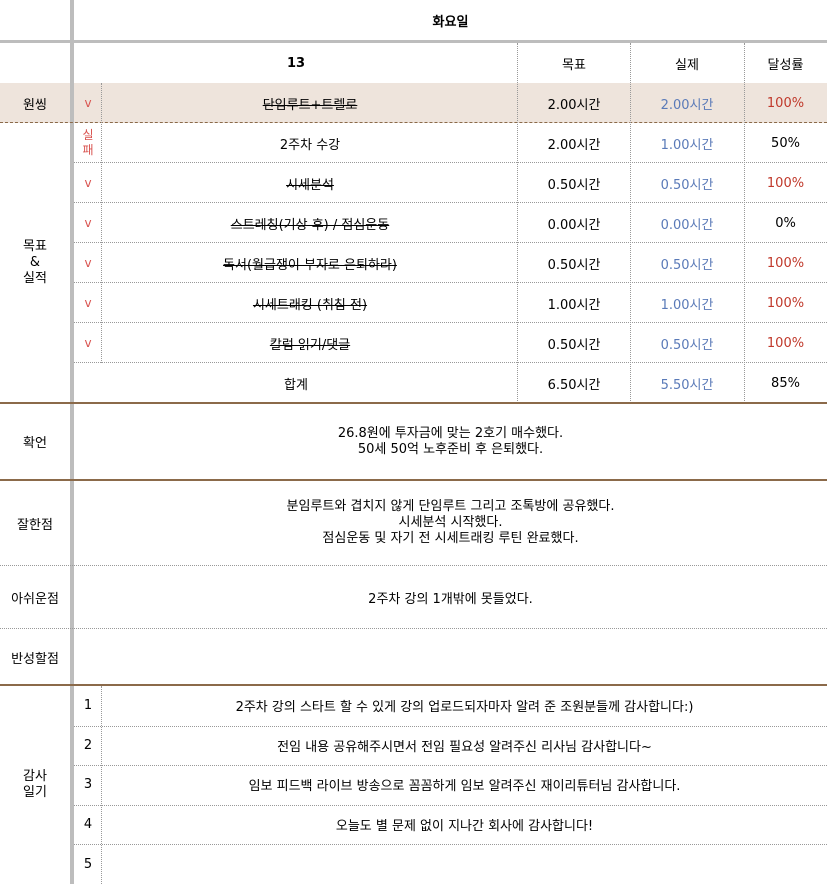 The height and width of the screenshot is (884, 827). Describe the element at coordinates (687, 65) in the screenshot. I see `col-actual: 실제` at that location.